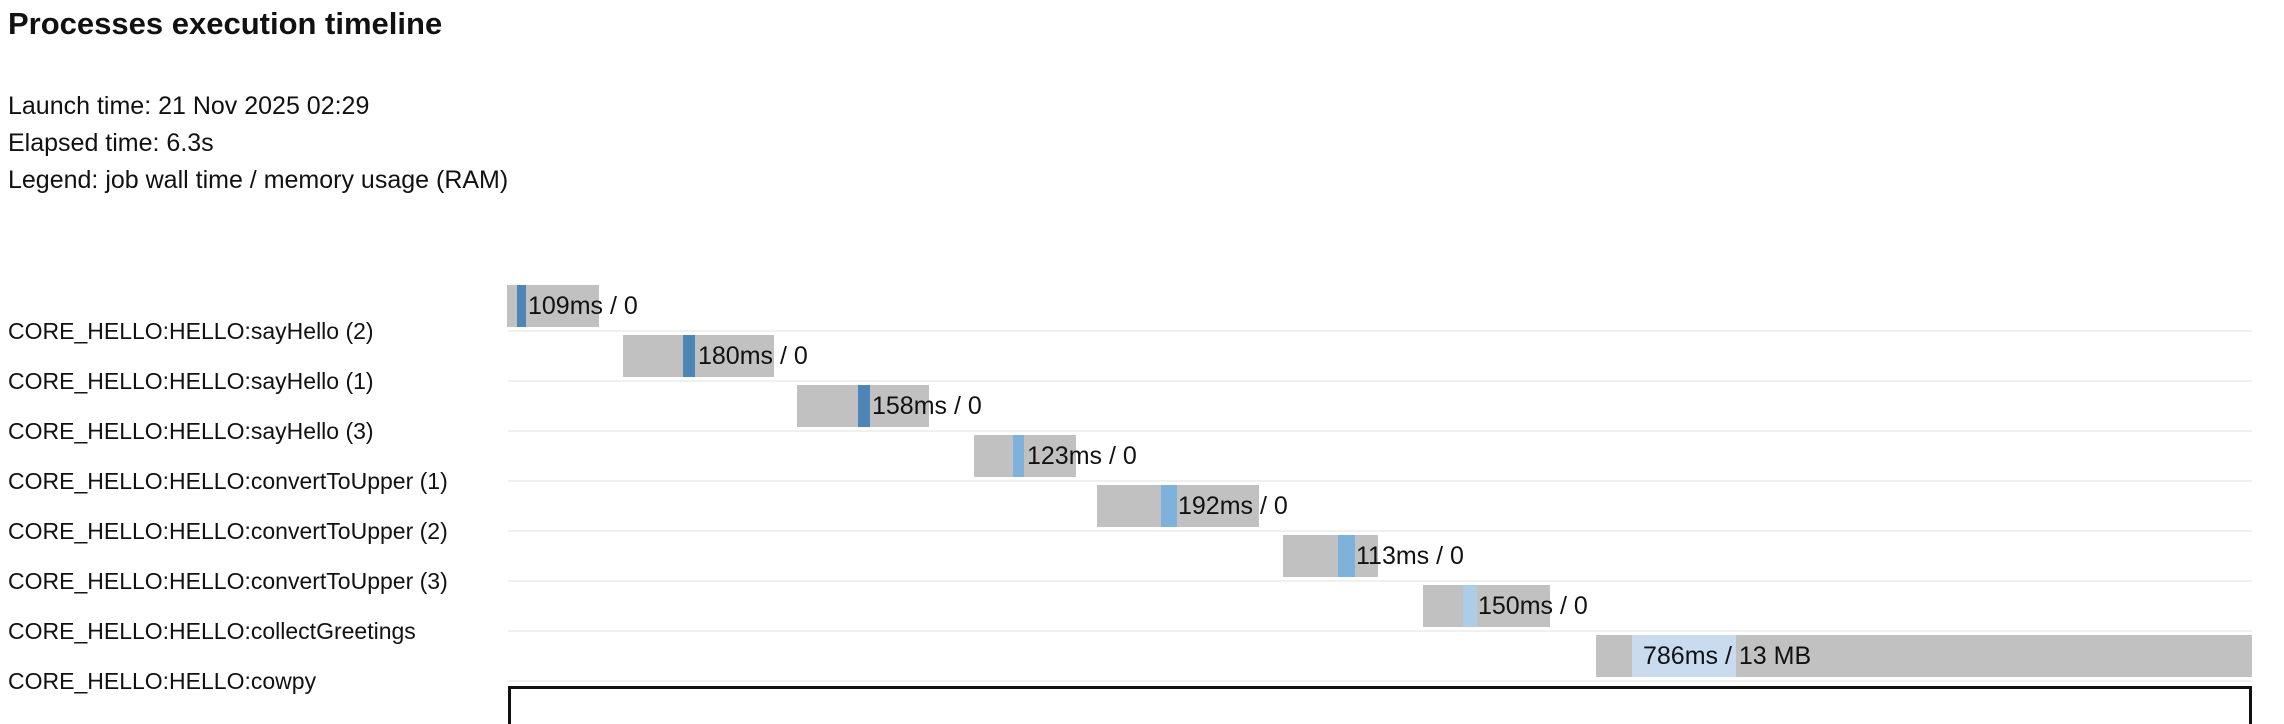 The height and width of the screenshot is (724, 2284). What do you see at coordinates (191, 431) in the screenshot?
I see `process-label: CORE_HELLO:HELLO:sayHello (3)` at bounding box center [191, 431].